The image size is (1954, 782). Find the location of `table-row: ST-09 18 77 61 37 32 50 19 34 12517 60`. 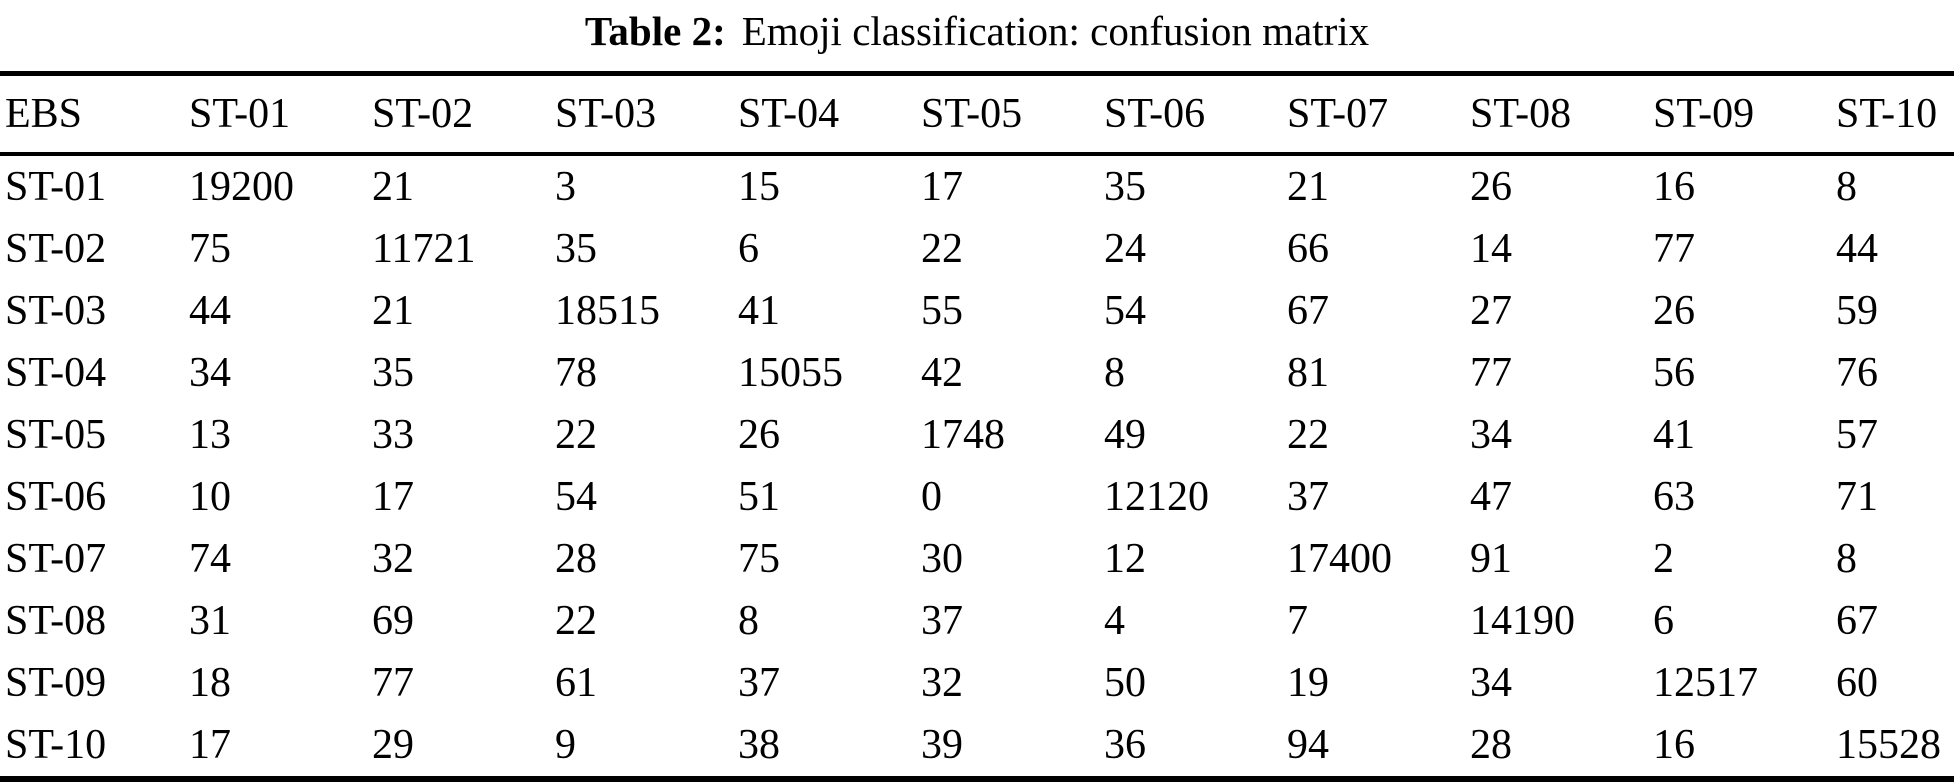

table-row: ST-09 18 77 61 37 32 50 19 34 12517 60 is located at coordinates (977, 683).